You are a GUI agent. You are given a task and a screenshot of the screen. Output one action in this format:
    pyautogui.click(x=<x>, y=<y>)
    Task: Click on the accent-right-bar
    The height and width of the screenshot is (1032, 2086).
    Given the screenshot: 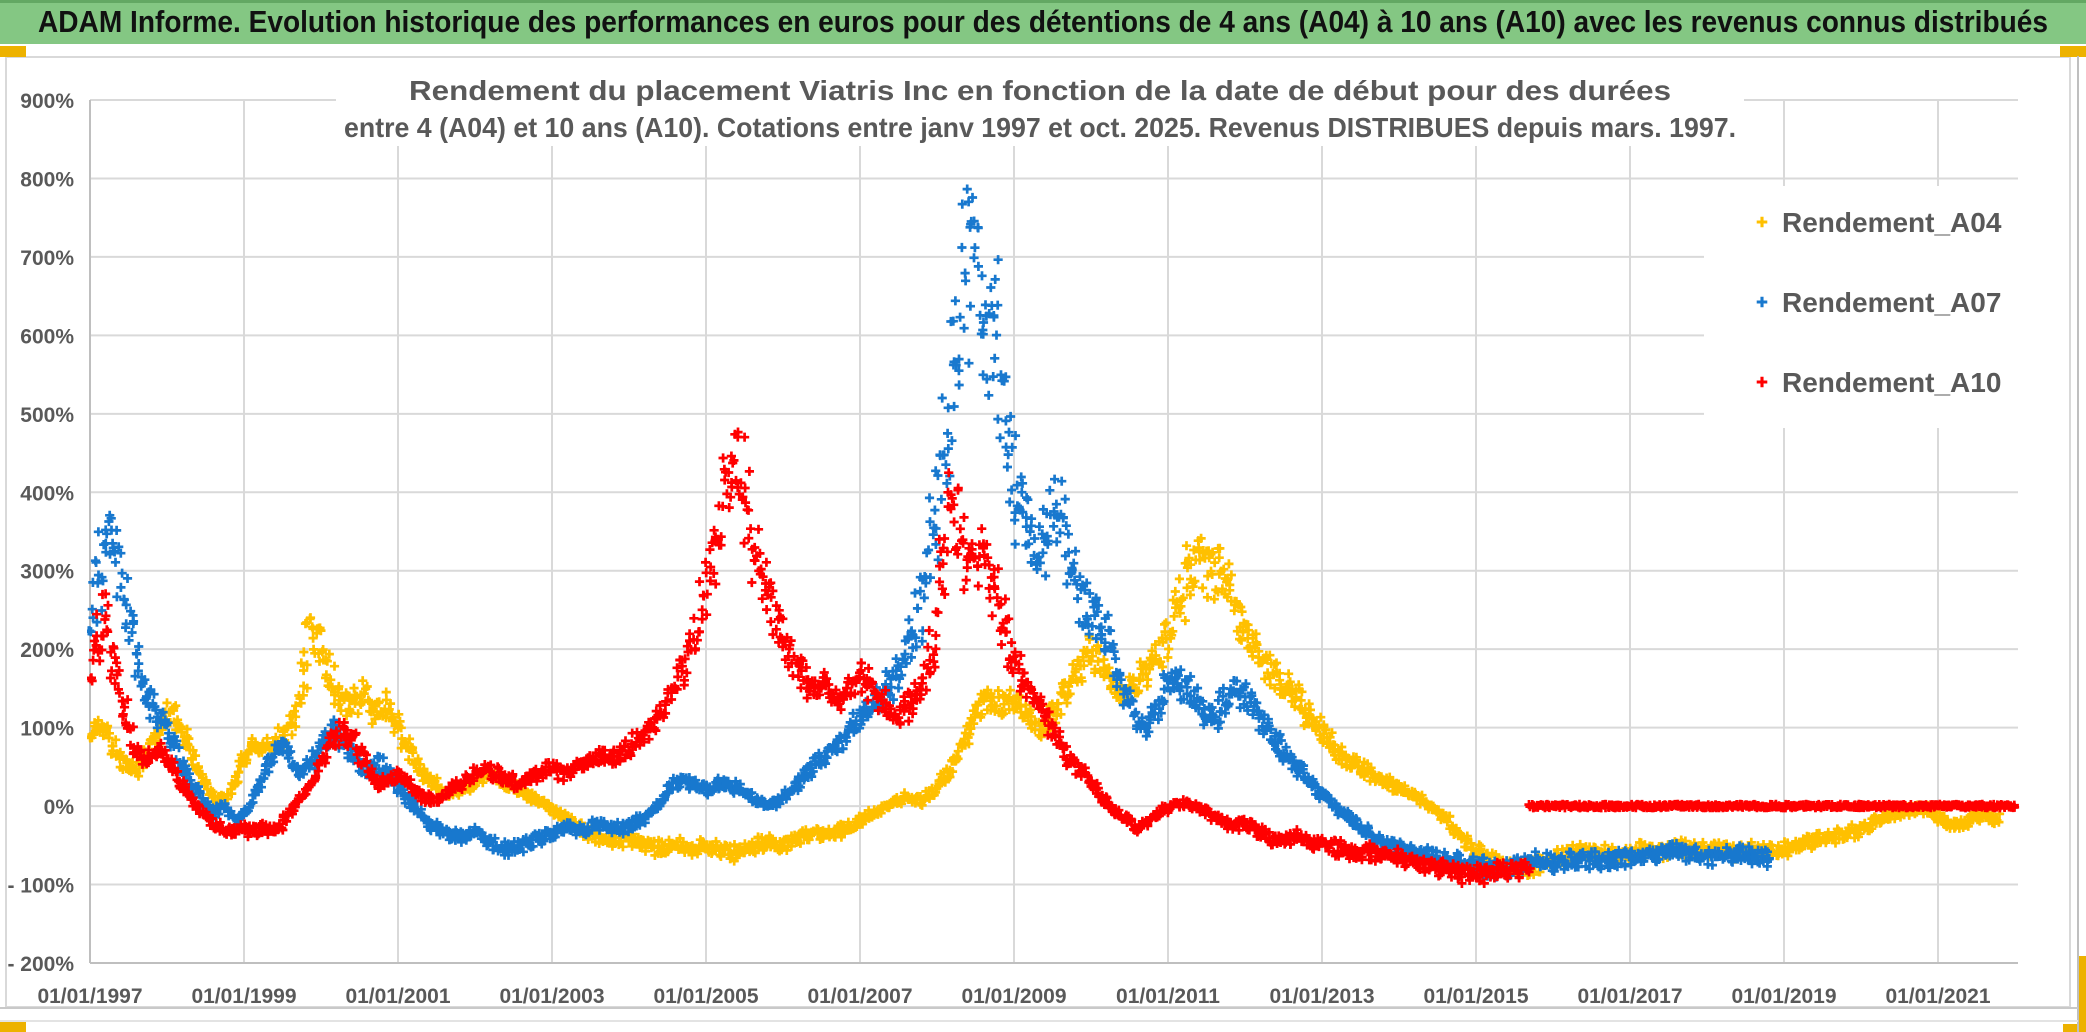 What is the action you would take?
    pyautogui.click(x=2082, y=994)
    